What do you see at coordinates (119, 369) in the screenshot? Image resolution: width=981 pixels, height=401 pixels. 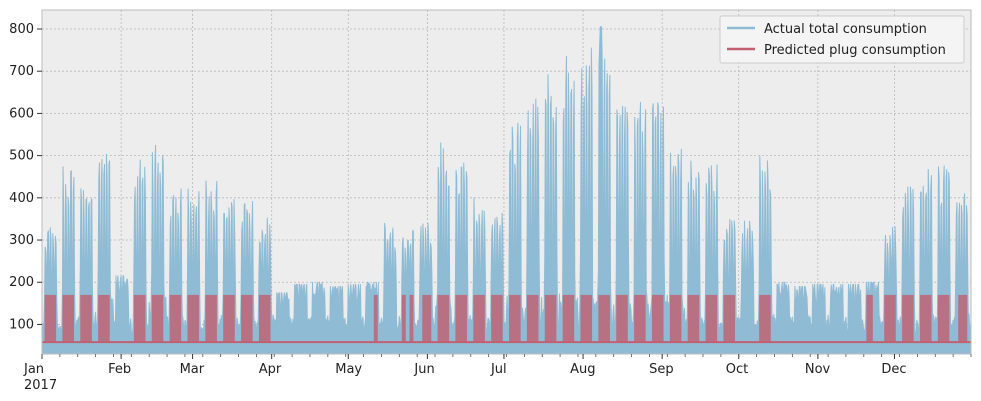 I see `x-tick-label: Feb` at bounding box center [119, 369].